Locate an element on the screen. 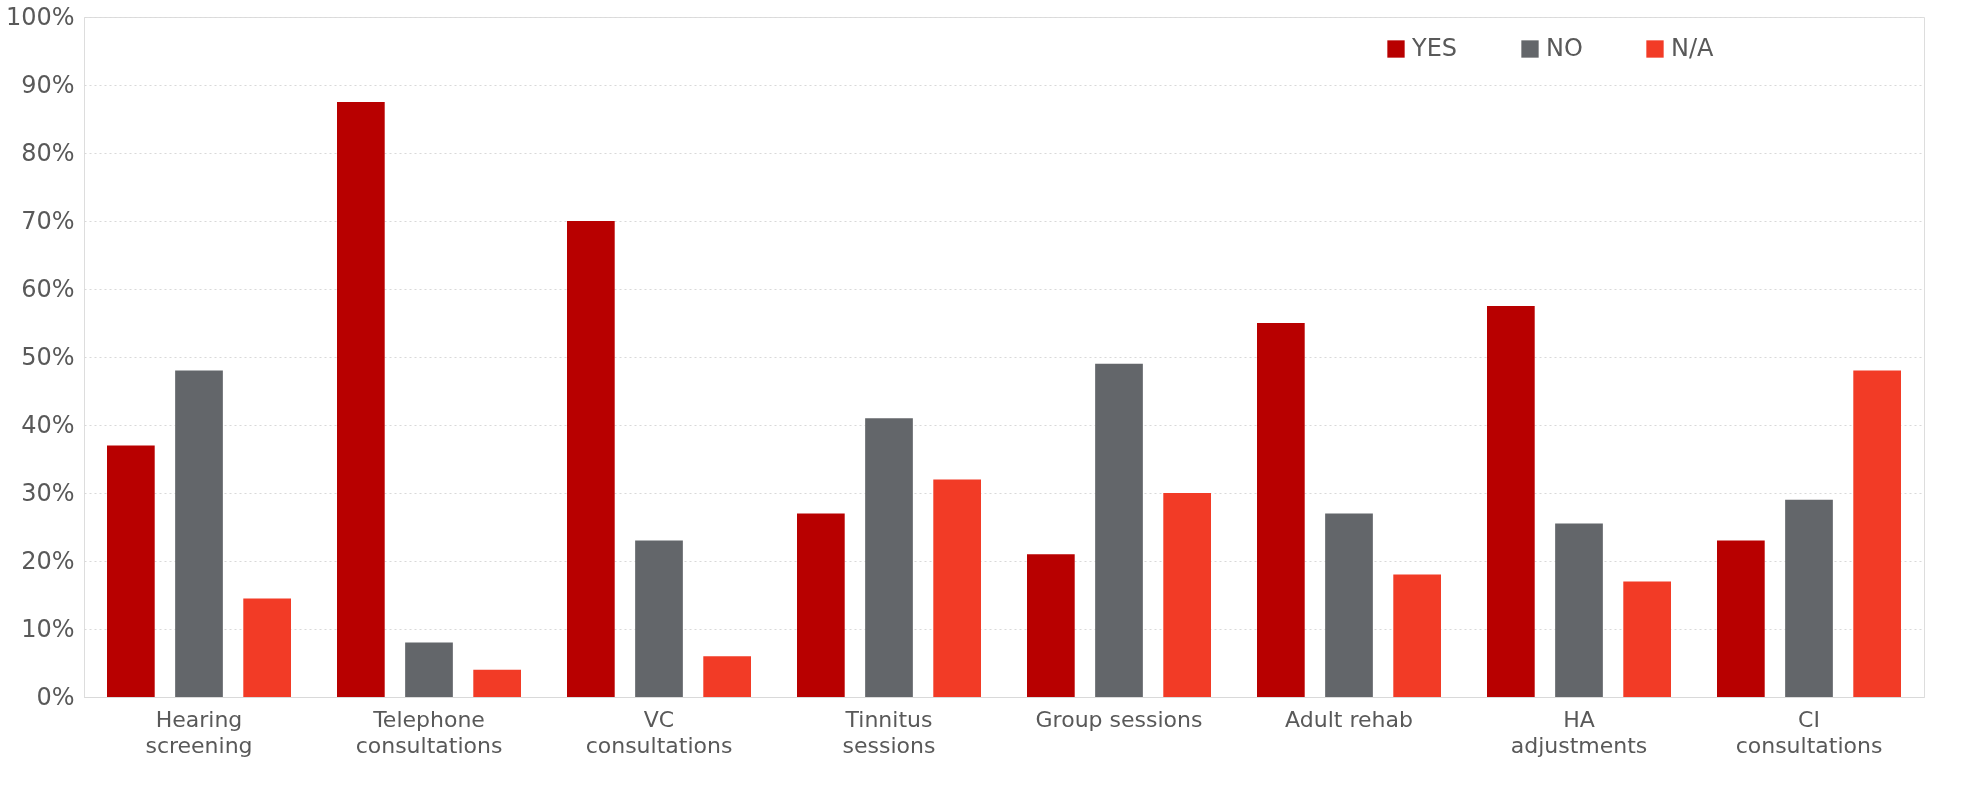 The image size is (1974, 799). y-tick-label: 100% is located at coordinates (40, 16).